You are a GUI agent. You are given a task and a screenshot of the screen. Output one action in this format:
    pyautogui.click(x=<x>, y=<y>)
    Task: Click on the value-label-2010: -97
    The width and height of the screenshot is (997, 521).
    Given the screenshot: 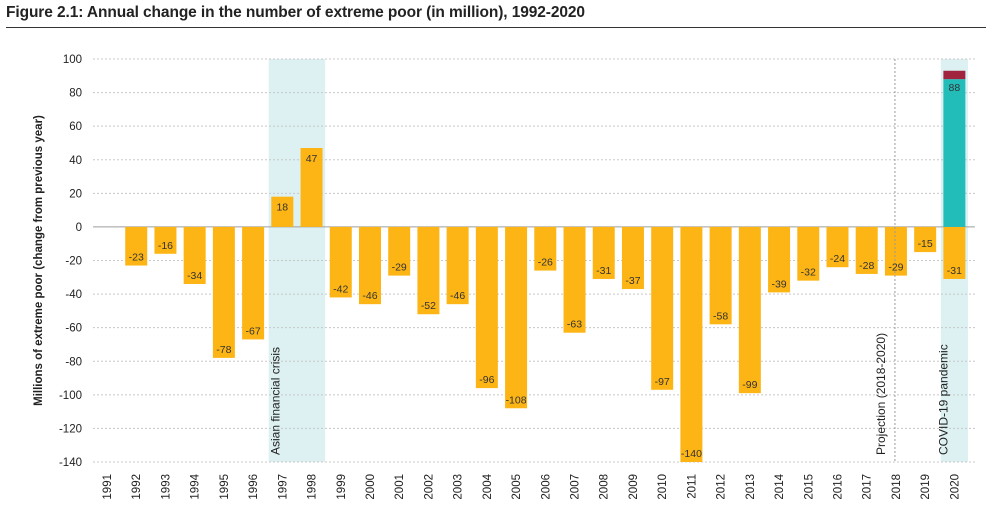 What is the action you would take?
    pyautogui.click(x=662, y=382)
    